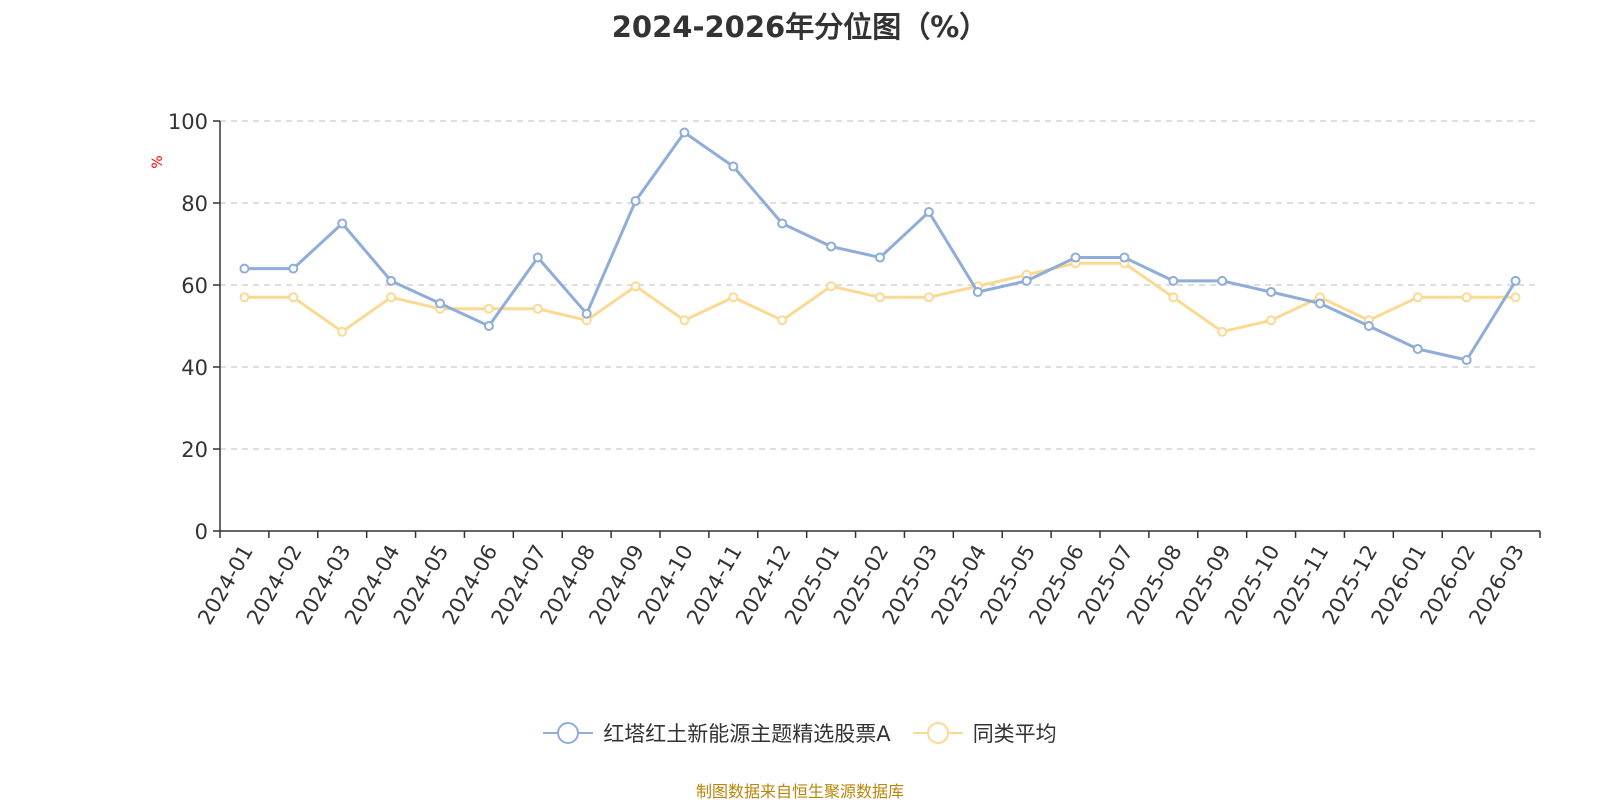 The height and width of the screenshot is (802, 1600). I want to click on y-tick-label: 0, so click(201, 532).